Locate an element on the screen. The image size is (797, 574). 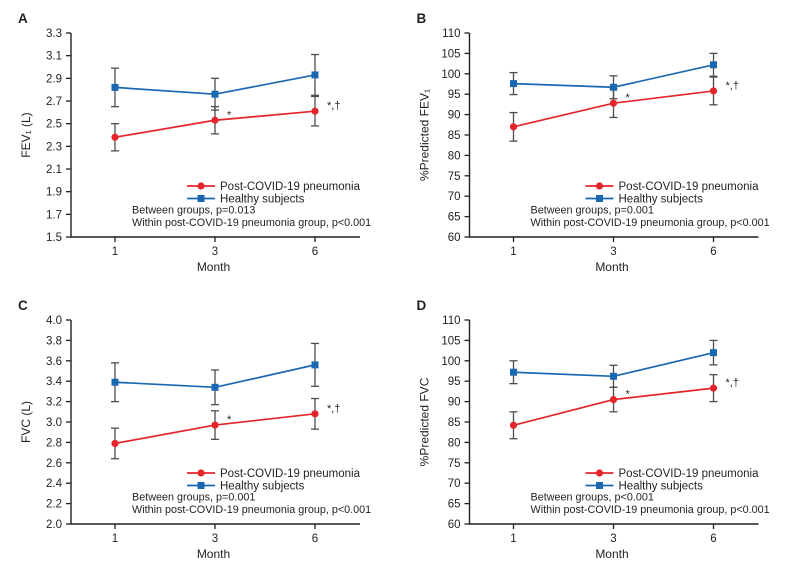
panel-letter: C is located at coordinates (23, 305).